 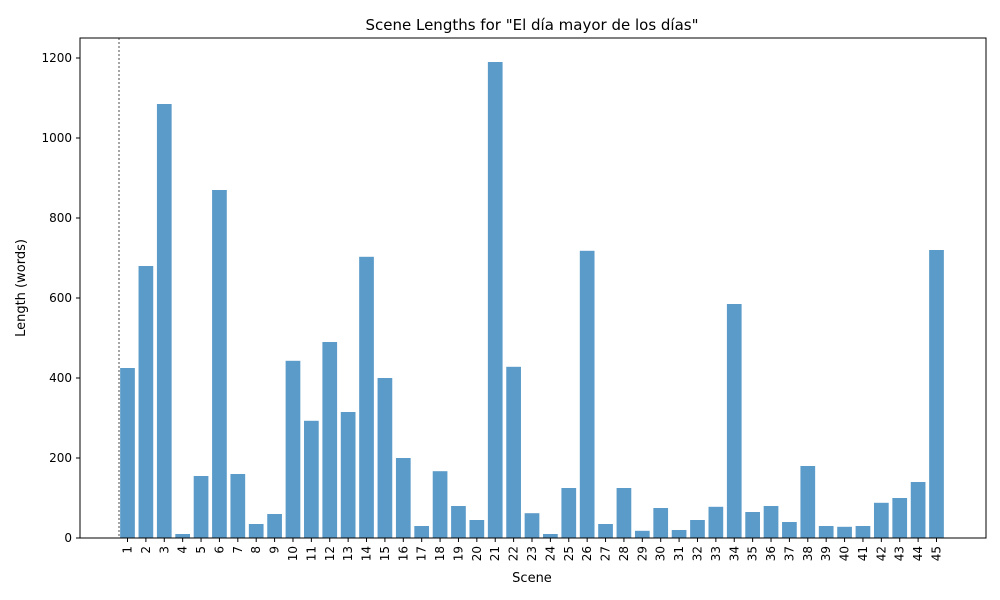 I want to click on x-tick-label: 43, so click(x=900, y=553).